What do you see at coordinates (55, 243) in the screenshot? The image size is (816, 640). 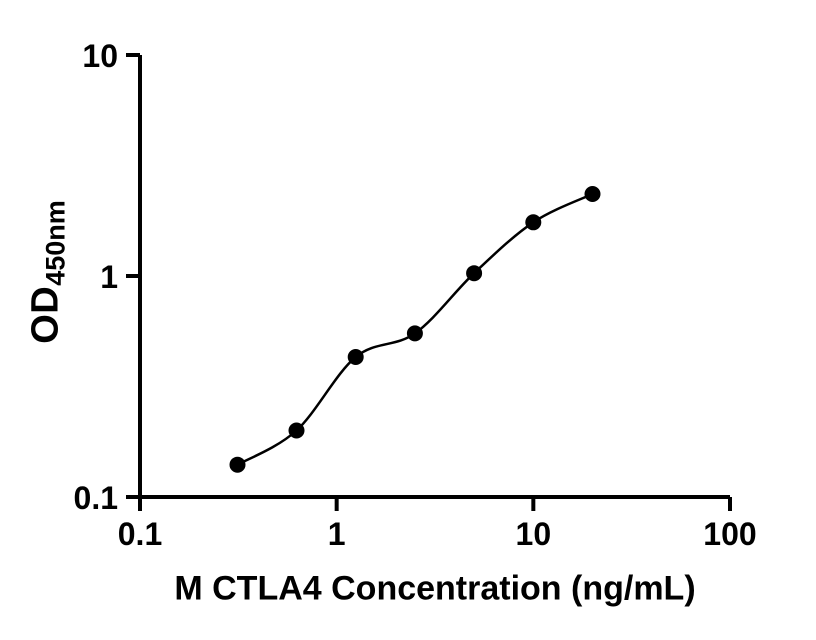 I see `y-axis-label-subscript: 450nm` at bounding box center [55, 243].